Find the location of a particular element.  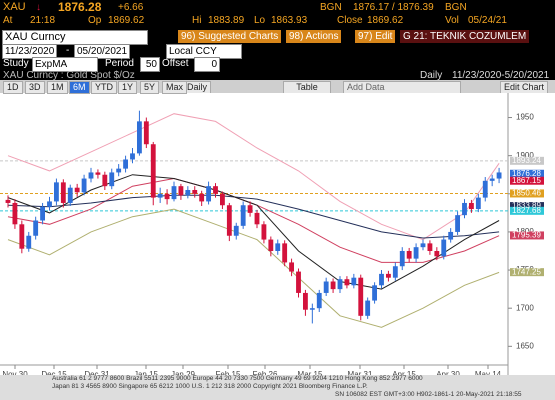

price-tag-label: 1747.25 is located at coordinates (526, 271).